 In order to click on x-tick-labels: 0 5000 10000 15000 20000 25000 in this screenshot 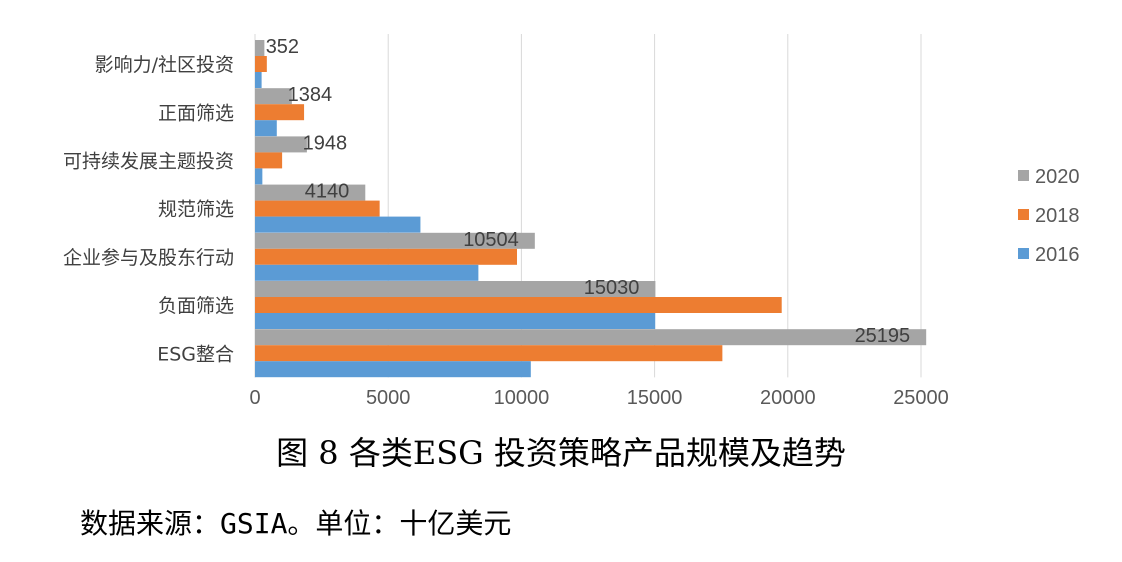, I will do `click(598, 398)`.